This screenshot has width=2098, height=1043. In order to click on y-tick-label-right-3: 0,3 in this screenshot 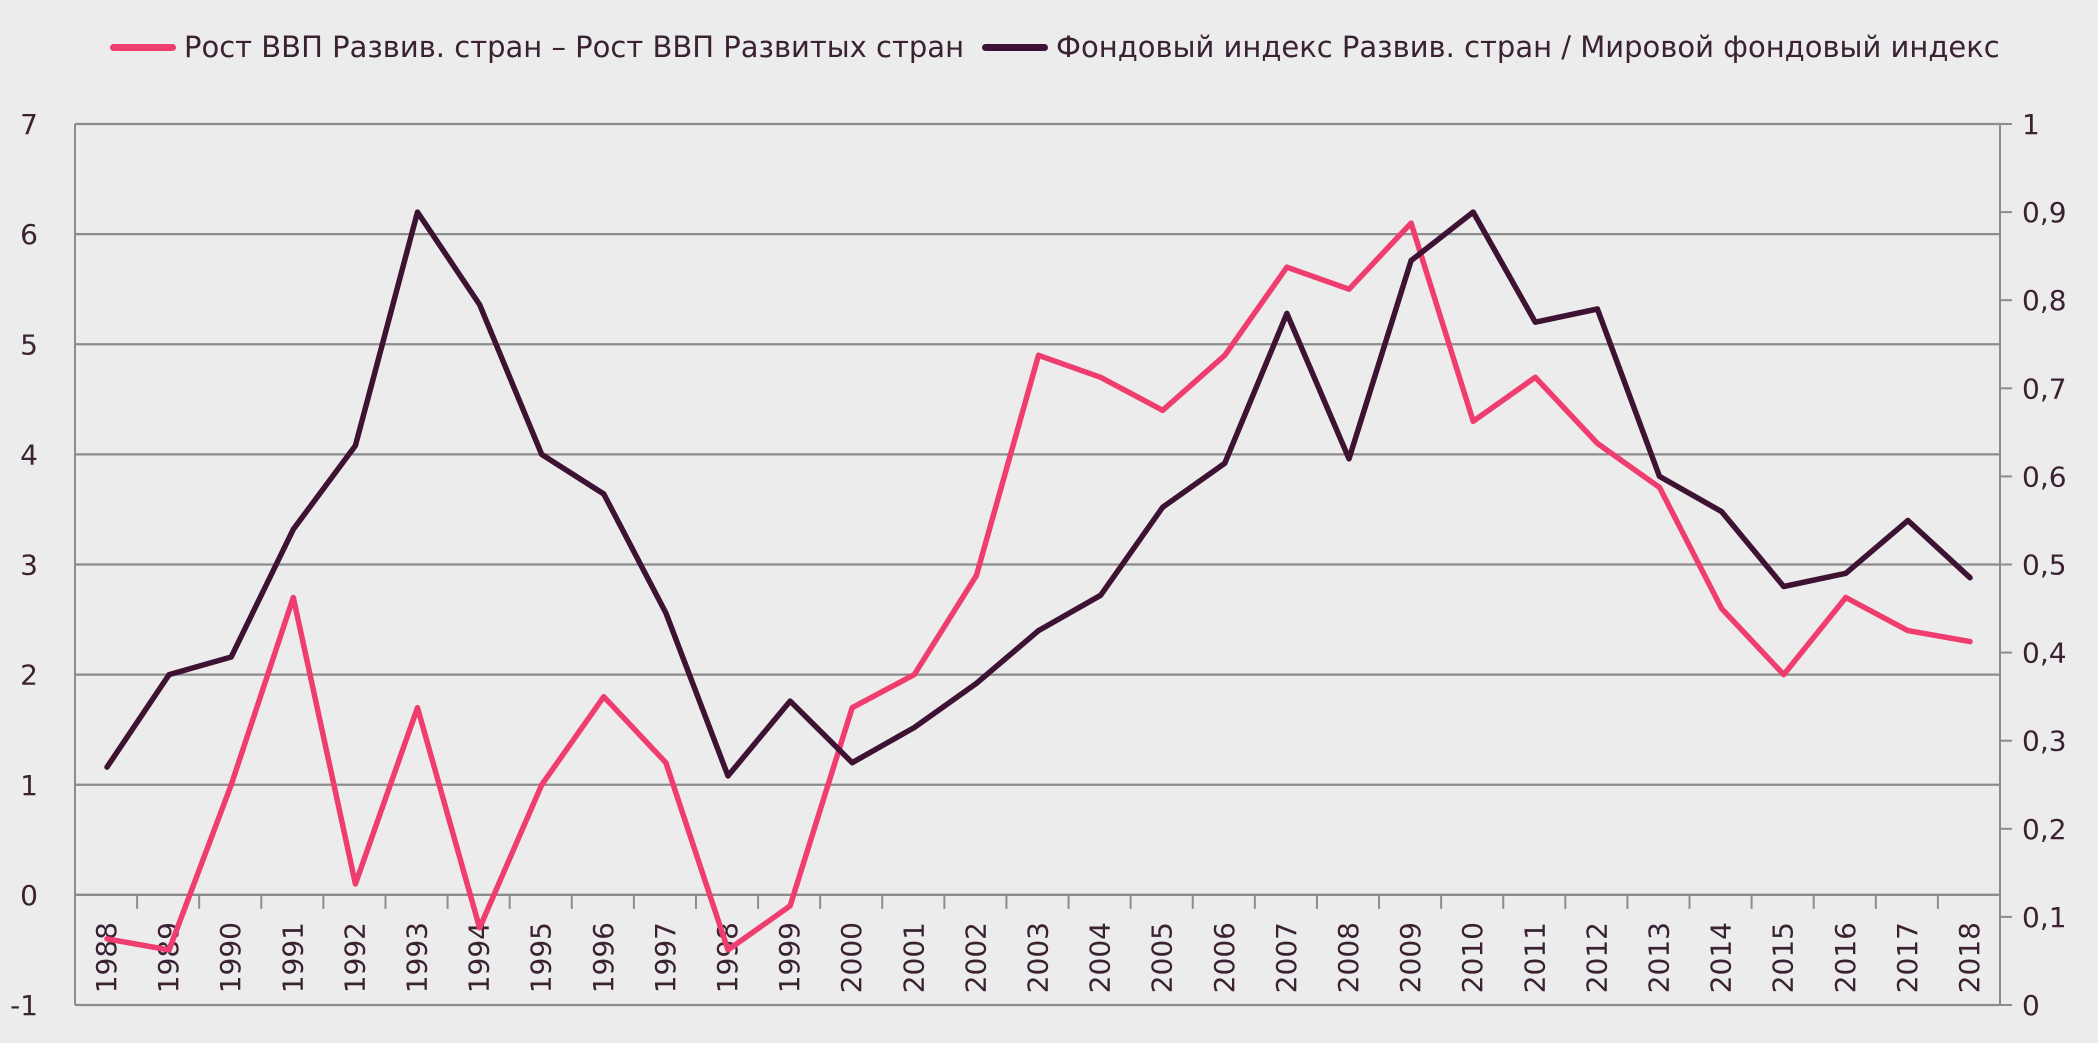, I will do `click(2044, 741)`.